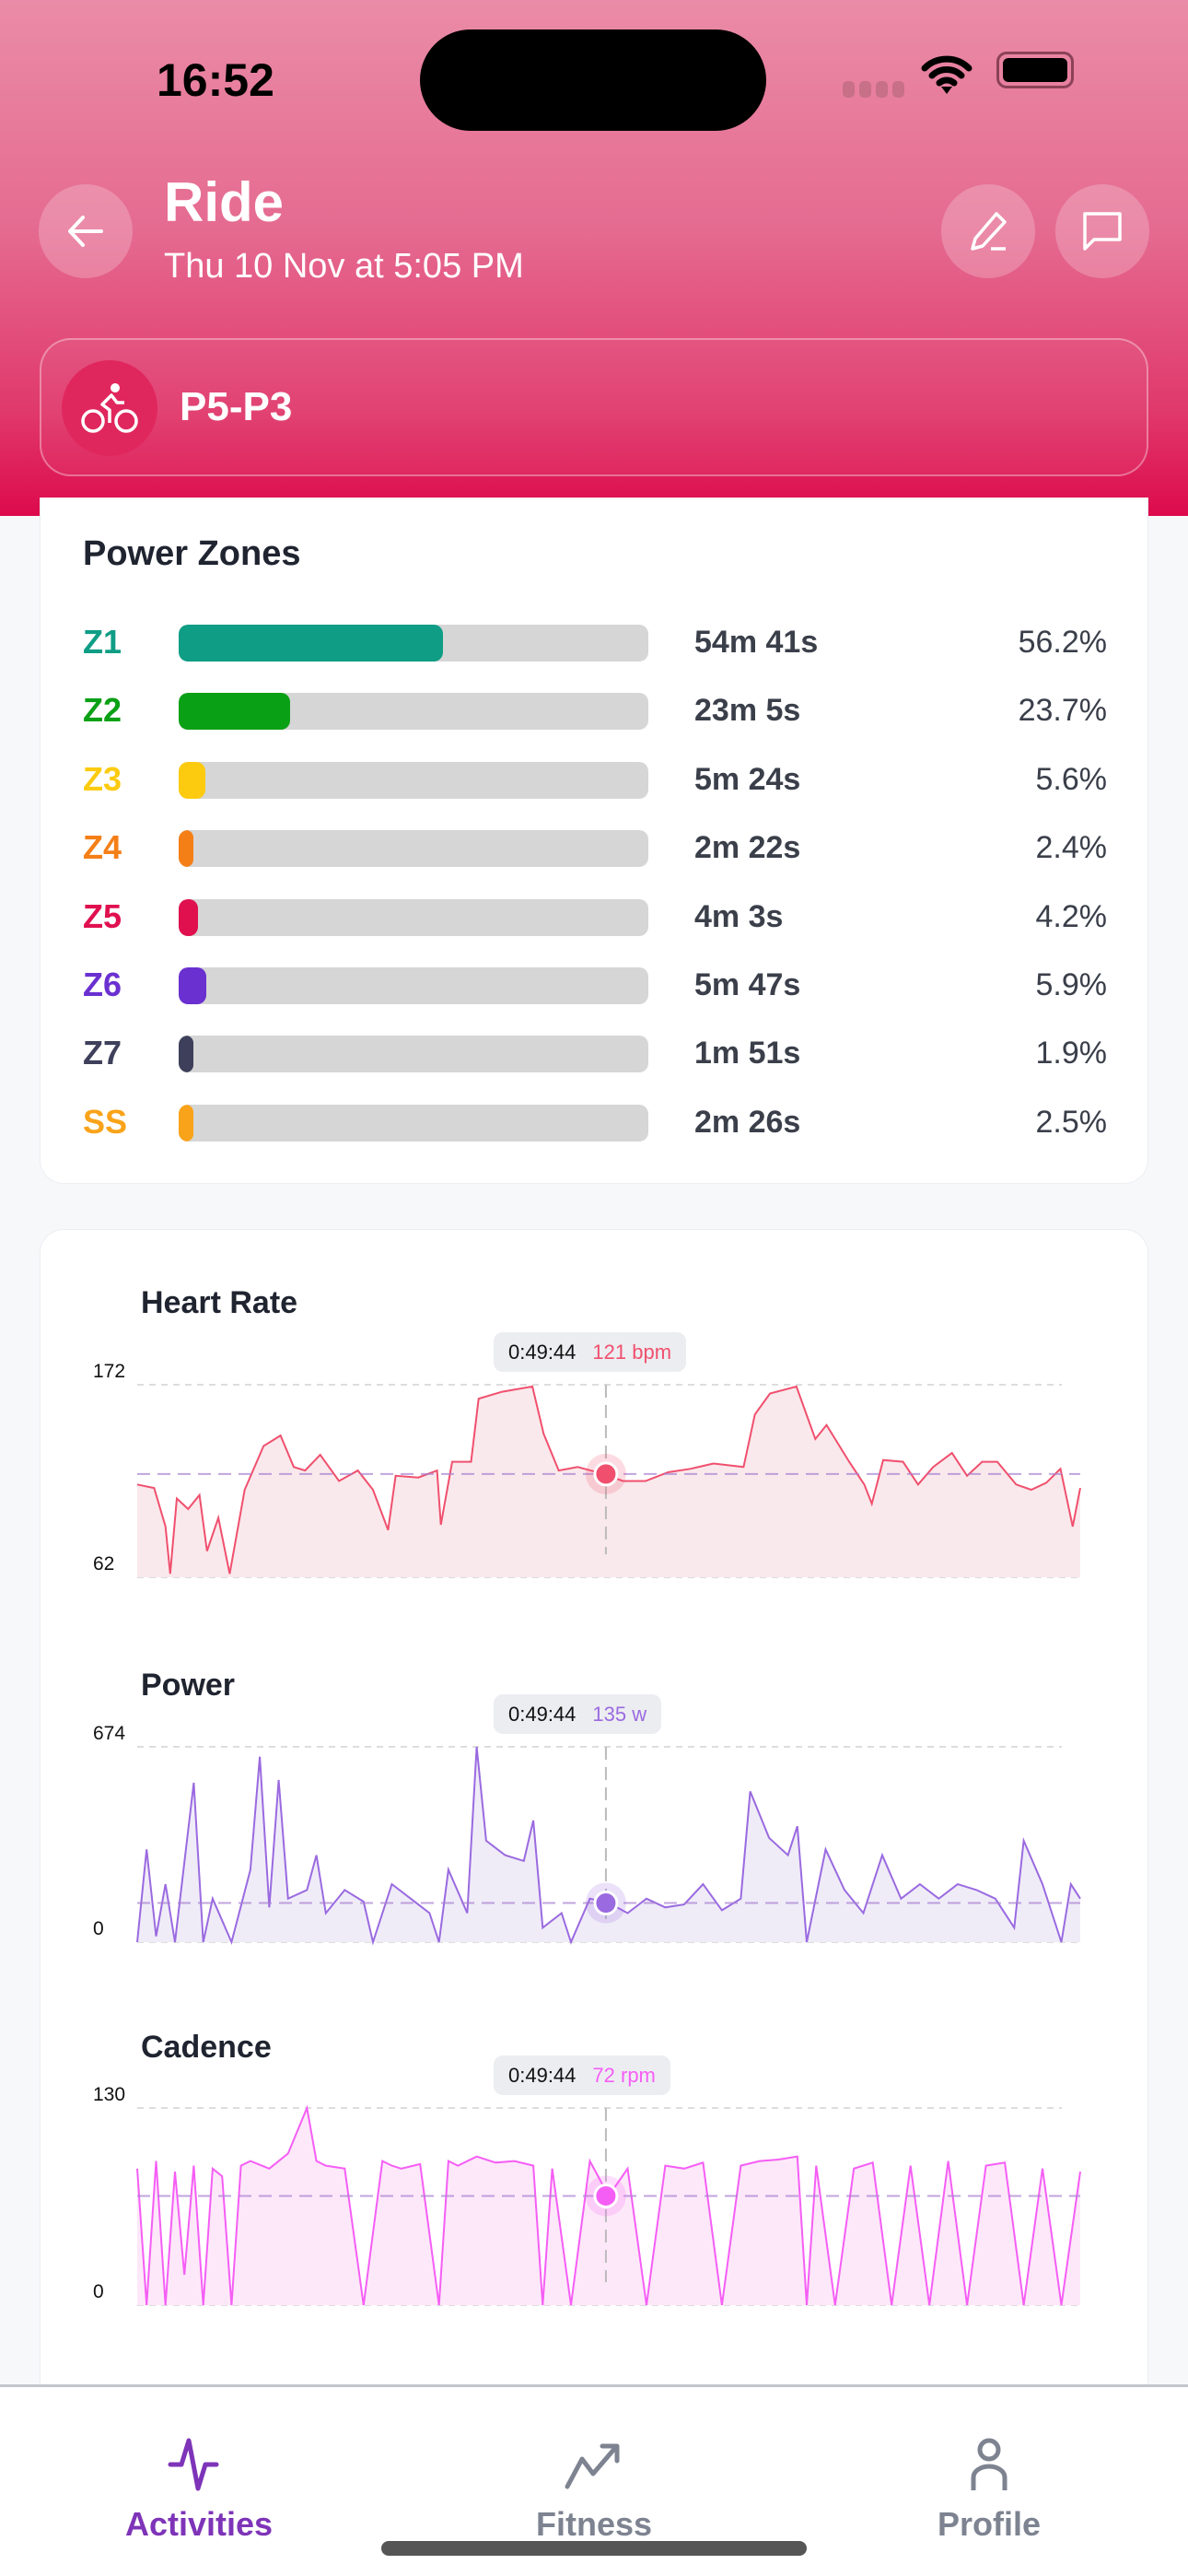  I want to click on tab-label: Fitness, so click(594, 2524).